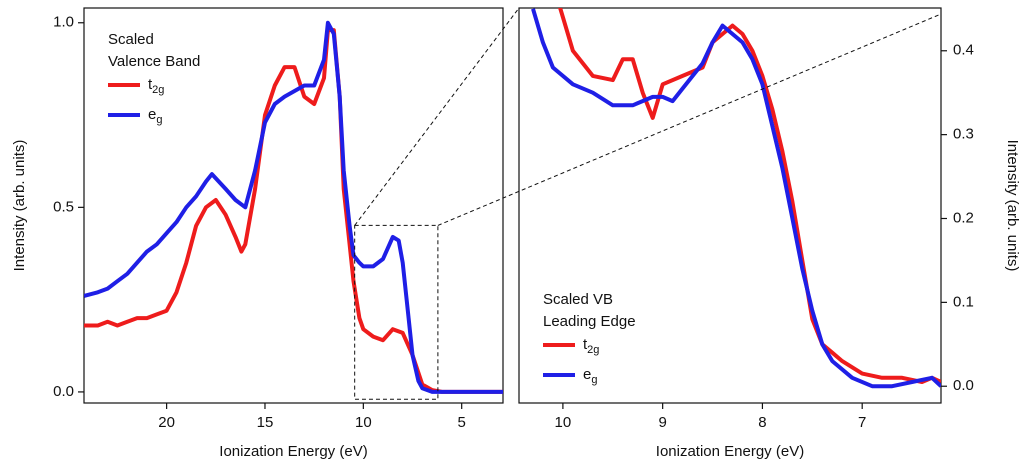  What do you see at coordinates (963, 217) in the screenshot?
I see `y-tick-label: 0.2` at bounding box center [963, 217].